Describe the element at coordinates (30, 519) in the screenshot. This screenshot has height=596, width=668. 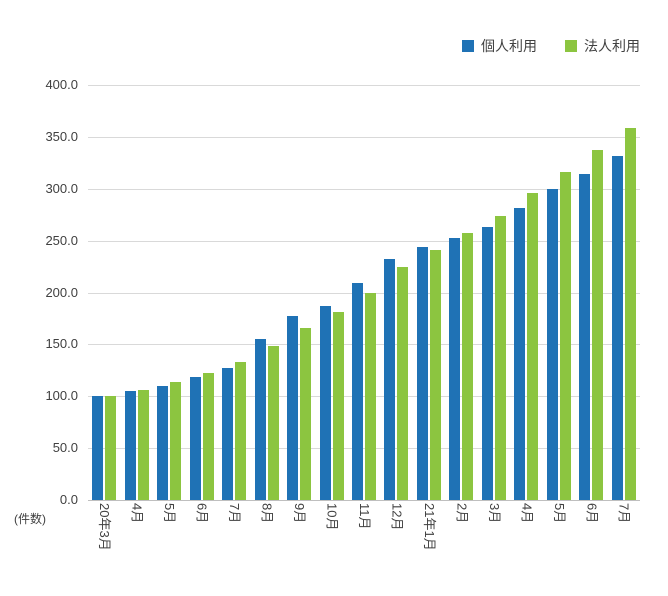
I see `y-axis-unit-label: (件数)` at that location.